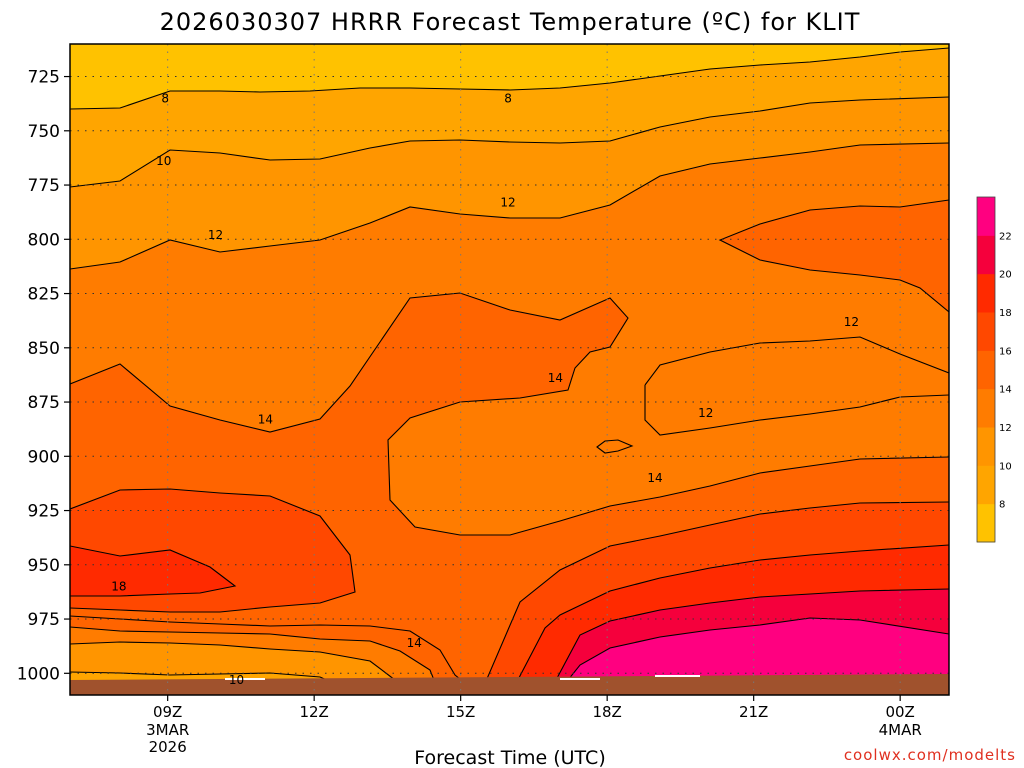 This screenshot has width=1024, height=768. I want to click on y-tick-label: 825, so click(44, 295).